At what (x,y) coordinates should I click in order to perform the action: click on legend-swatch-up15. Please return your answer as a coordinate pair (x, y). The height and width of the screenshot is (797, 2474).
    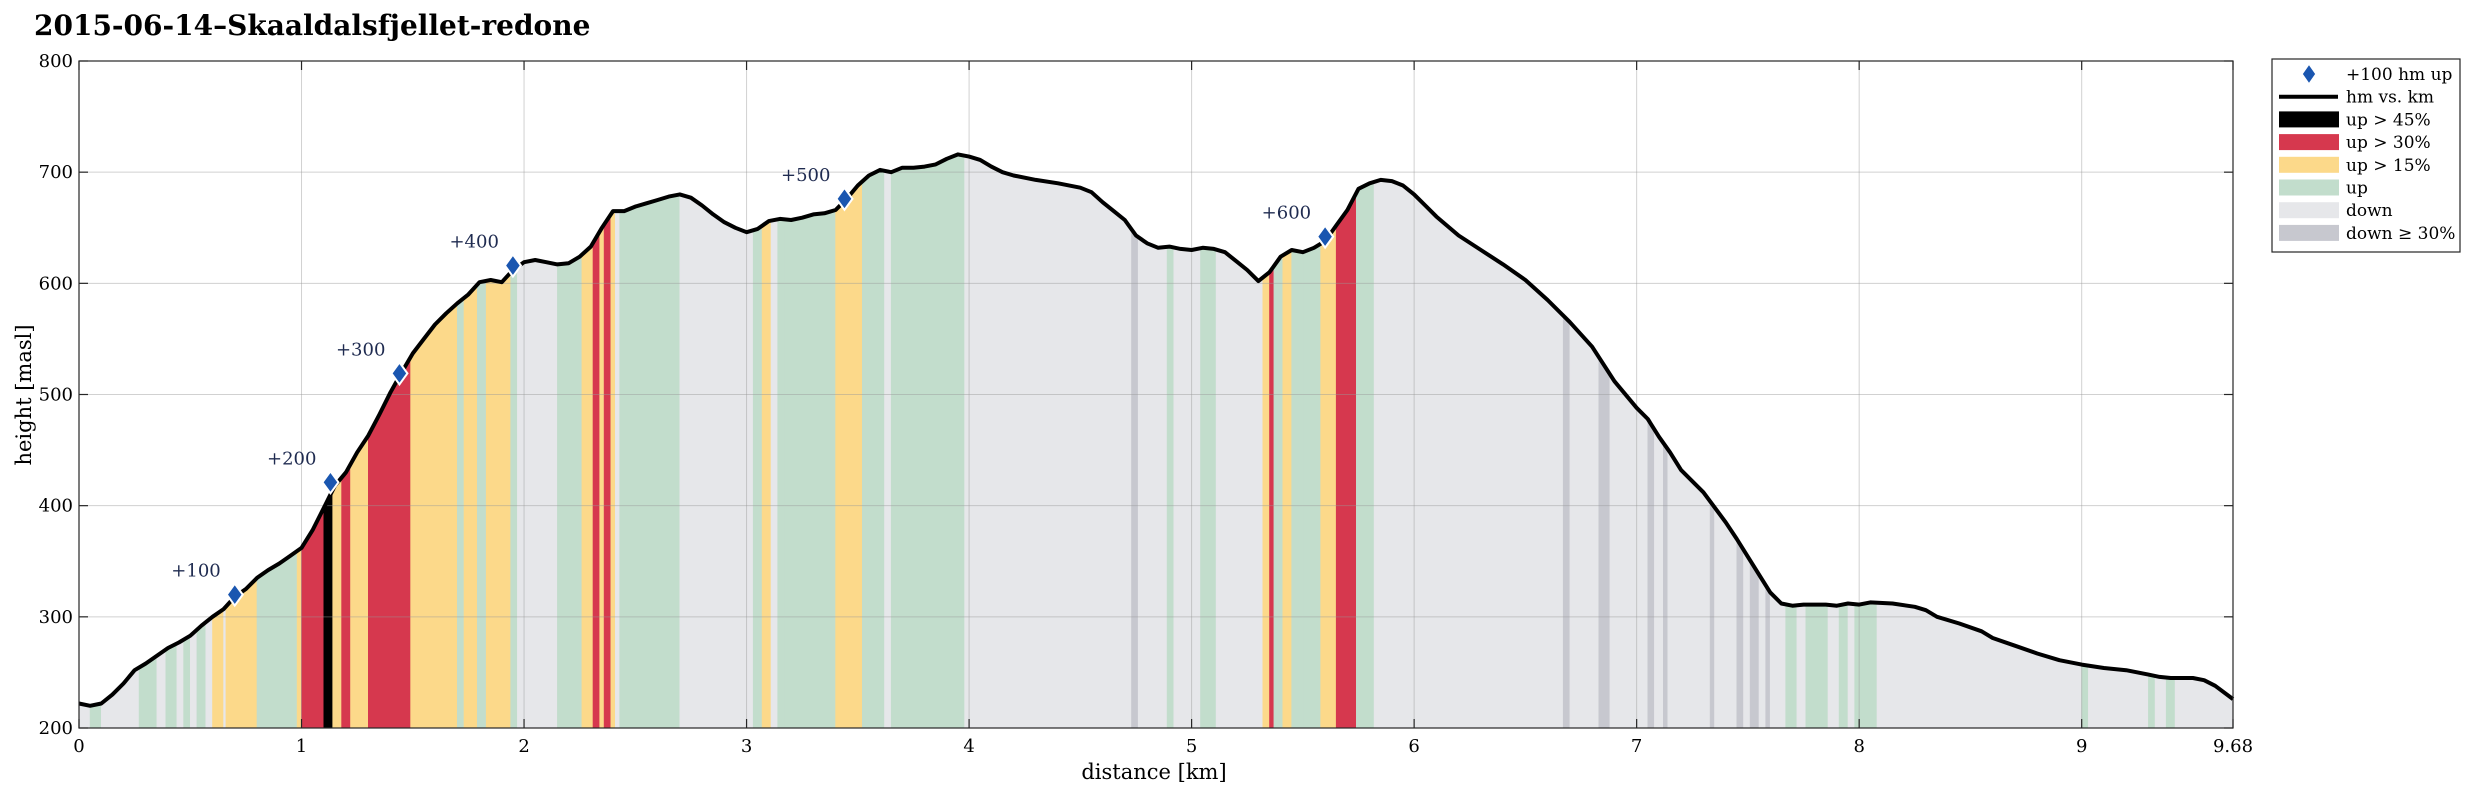
    Looking at the image, I should click on (2309, 164).